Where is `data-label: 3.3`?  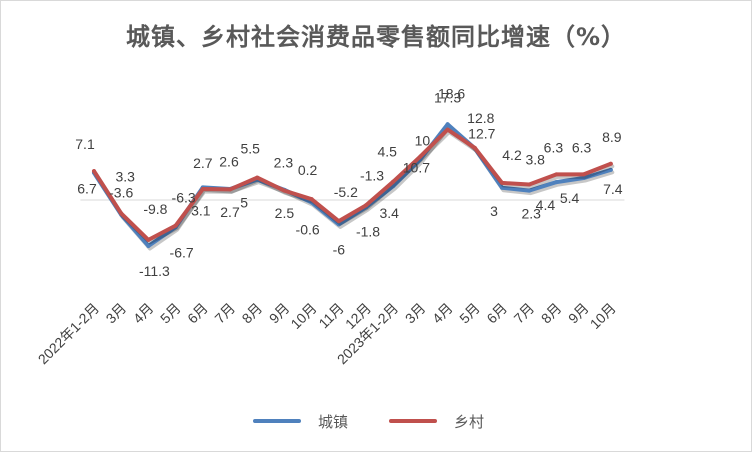
data-label: 3.3 is located at coordinates (125, 176).